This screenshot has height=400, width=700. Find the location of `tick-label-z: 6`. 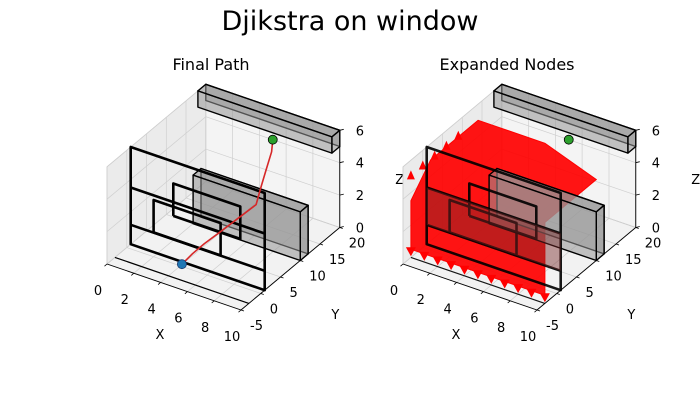

tick-label-z: 6 is located at coordinates (360, 131).